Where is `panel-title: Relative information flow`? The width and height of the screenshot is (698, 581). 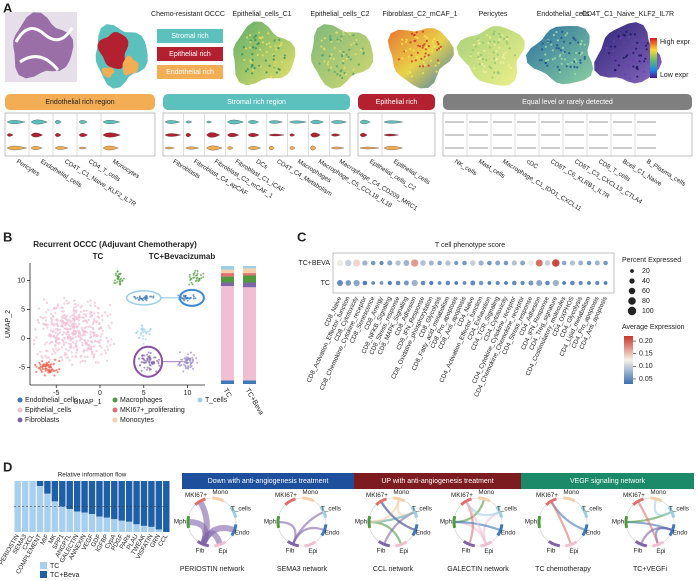
panel-title: Relative information flow is located at coordinates (92, 475).